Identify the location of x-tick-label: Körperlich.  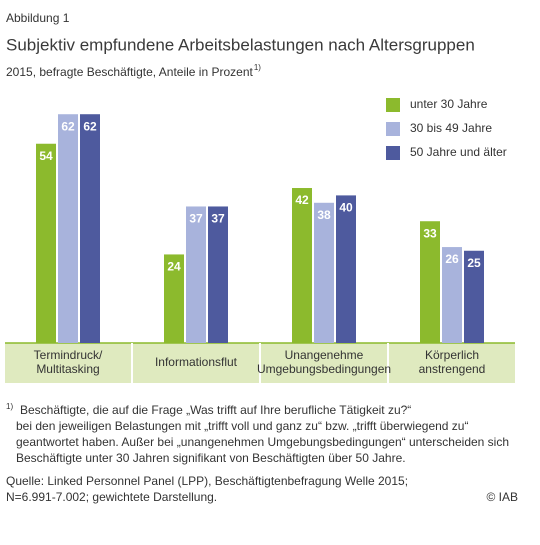
(452, 355).